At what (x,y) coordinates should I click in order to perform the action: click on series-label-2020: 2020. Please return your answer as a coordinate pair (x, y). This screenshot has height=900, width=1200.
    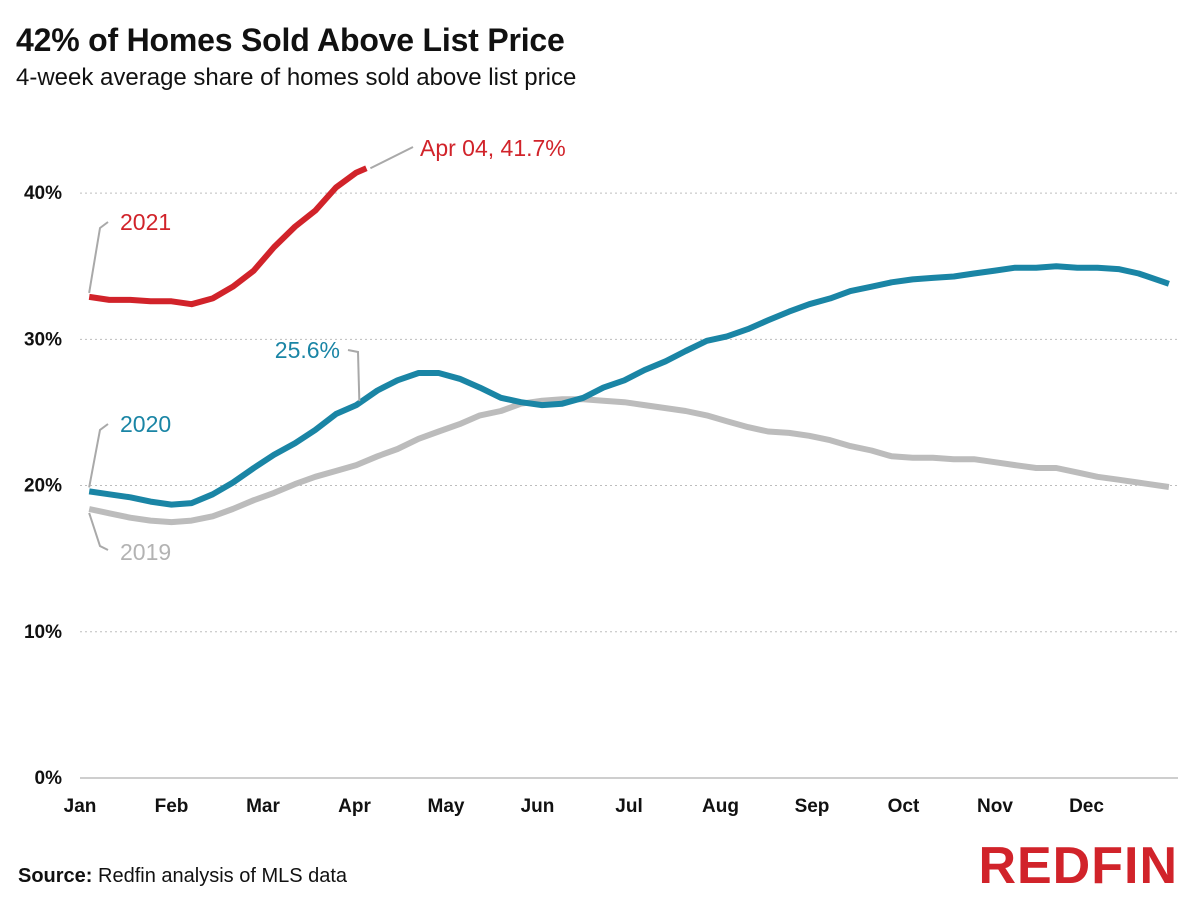
    Looking at the image, I should click on (145, 424).